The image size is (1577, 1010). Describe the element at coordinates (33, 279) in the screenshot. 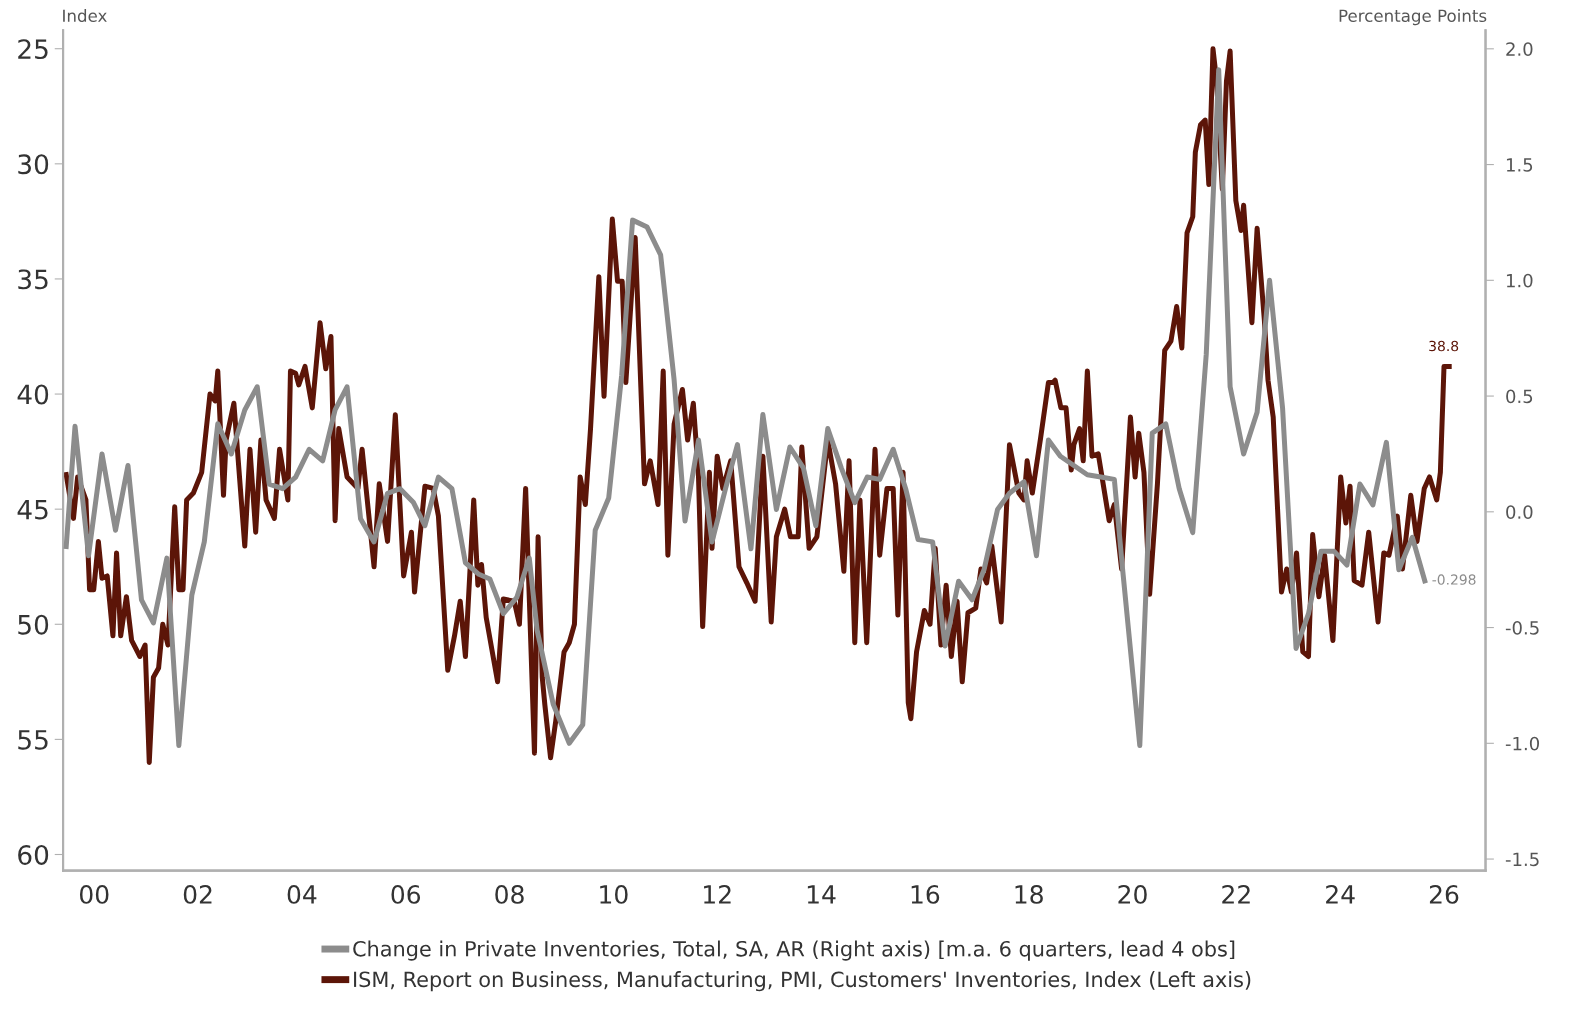

I see `y-tick-label: 35` at that location.